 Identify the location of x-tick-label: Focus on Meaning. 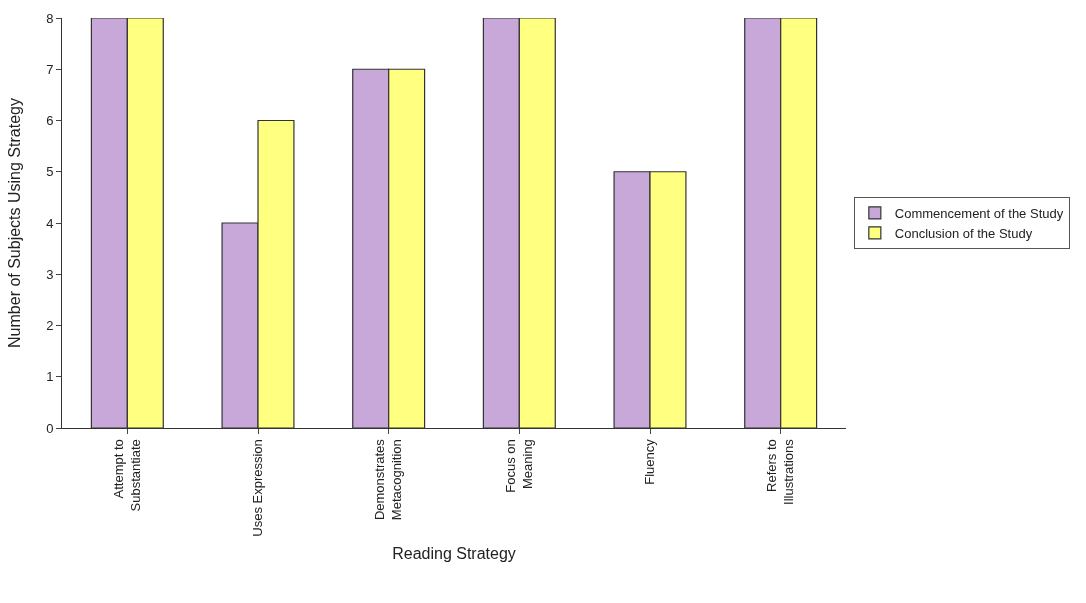
(519, 466).